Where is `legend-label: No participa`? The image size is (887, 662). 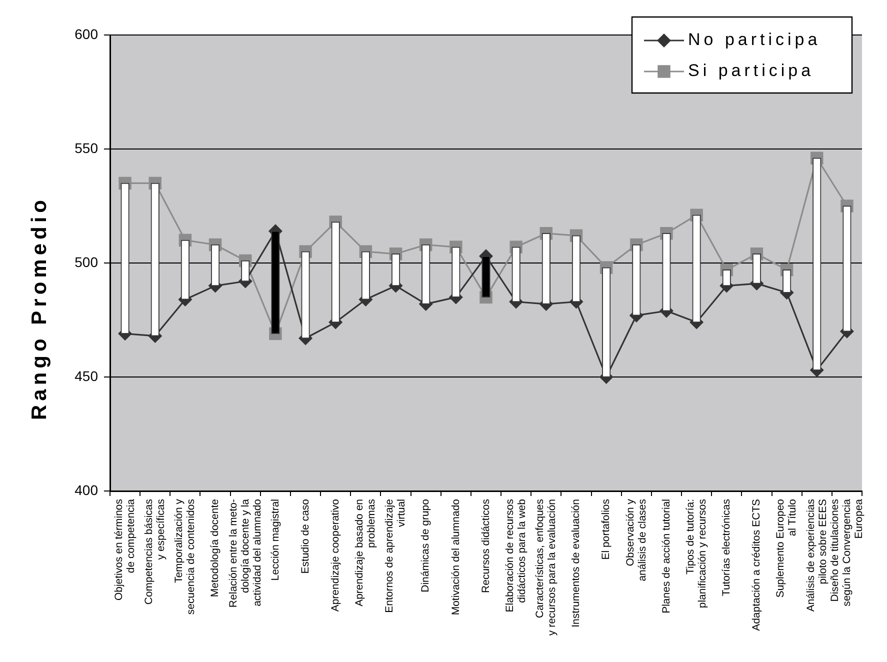
legend-label: No participa is located at coordinates (754, 40).